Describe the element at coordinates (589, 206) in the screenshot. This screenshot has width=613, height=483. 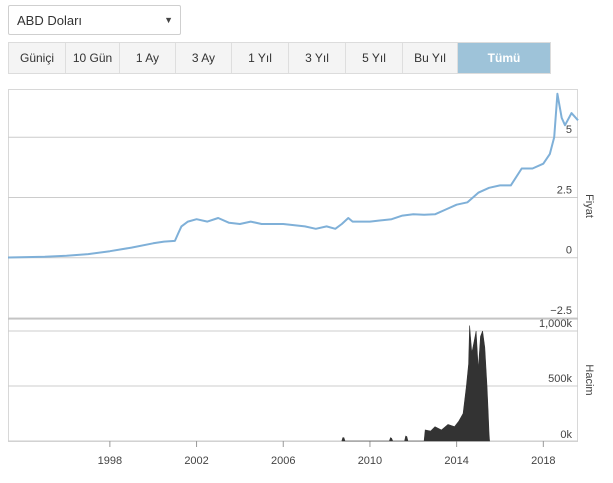
I see `price-axis-title: Fiyat` at that location.